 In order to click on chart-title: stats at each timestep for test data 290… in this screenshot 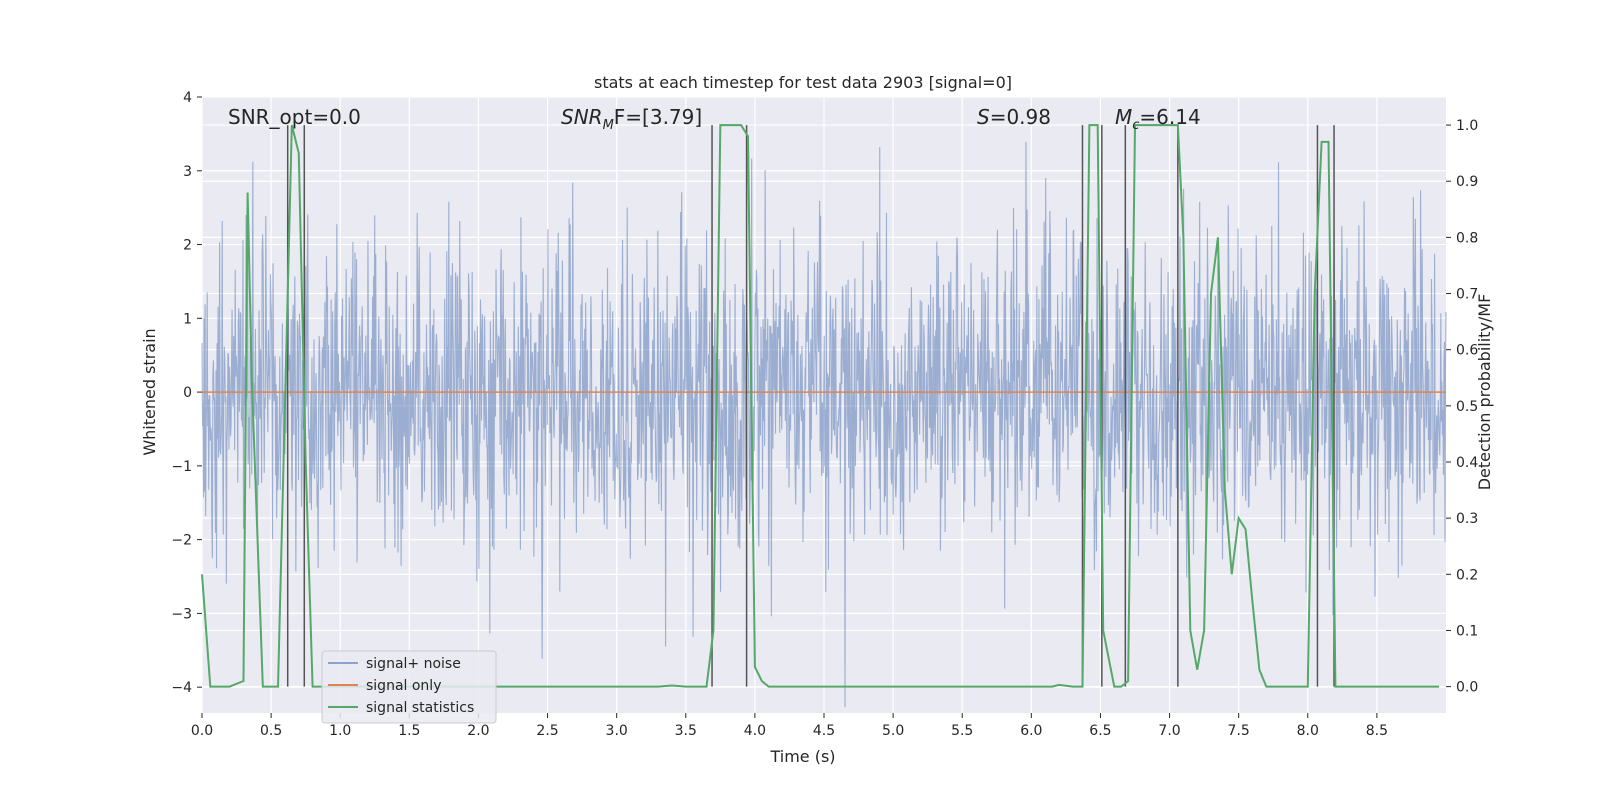, I will do `click(803, 82)`.